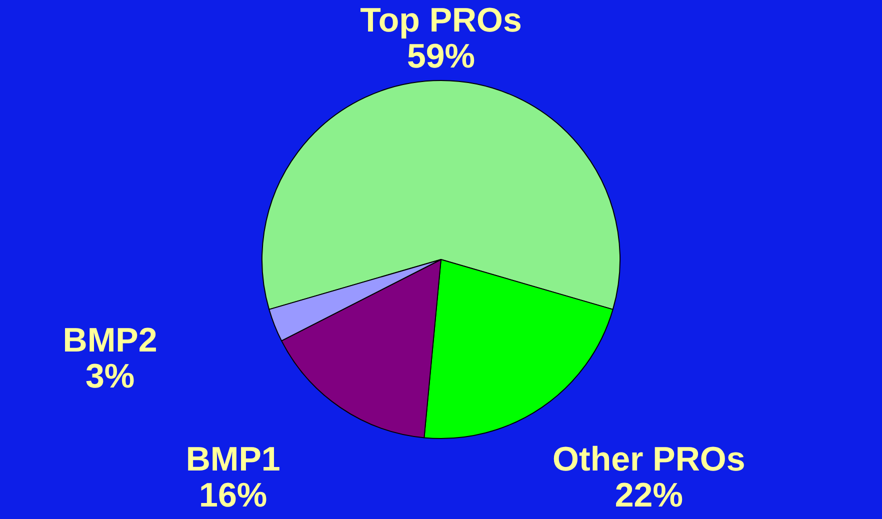  What do you see at coordinates (110, 341) in the screenshot?
I see `slice-label: BMP2` at bounding box center [110, 341].